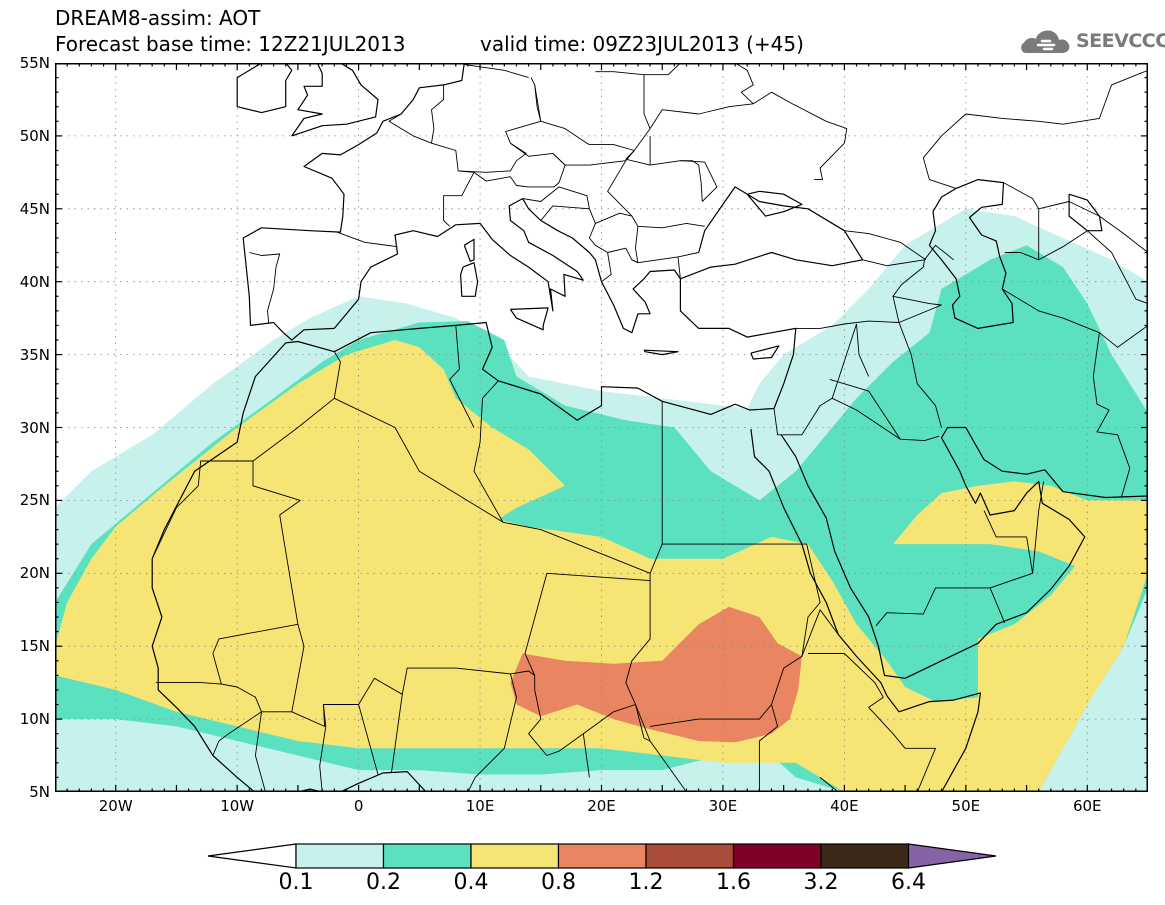 The image size is (1165, 905). I want to click on colorbar-label: 0.1, so click(296, 882).